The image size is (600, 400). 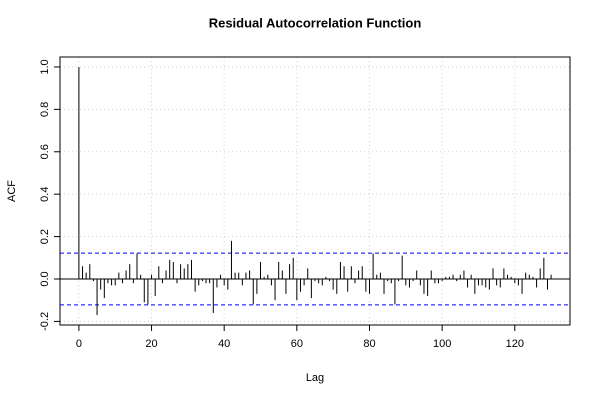 I want to click on x-tick-label: 100, so click(x=442, y=344).